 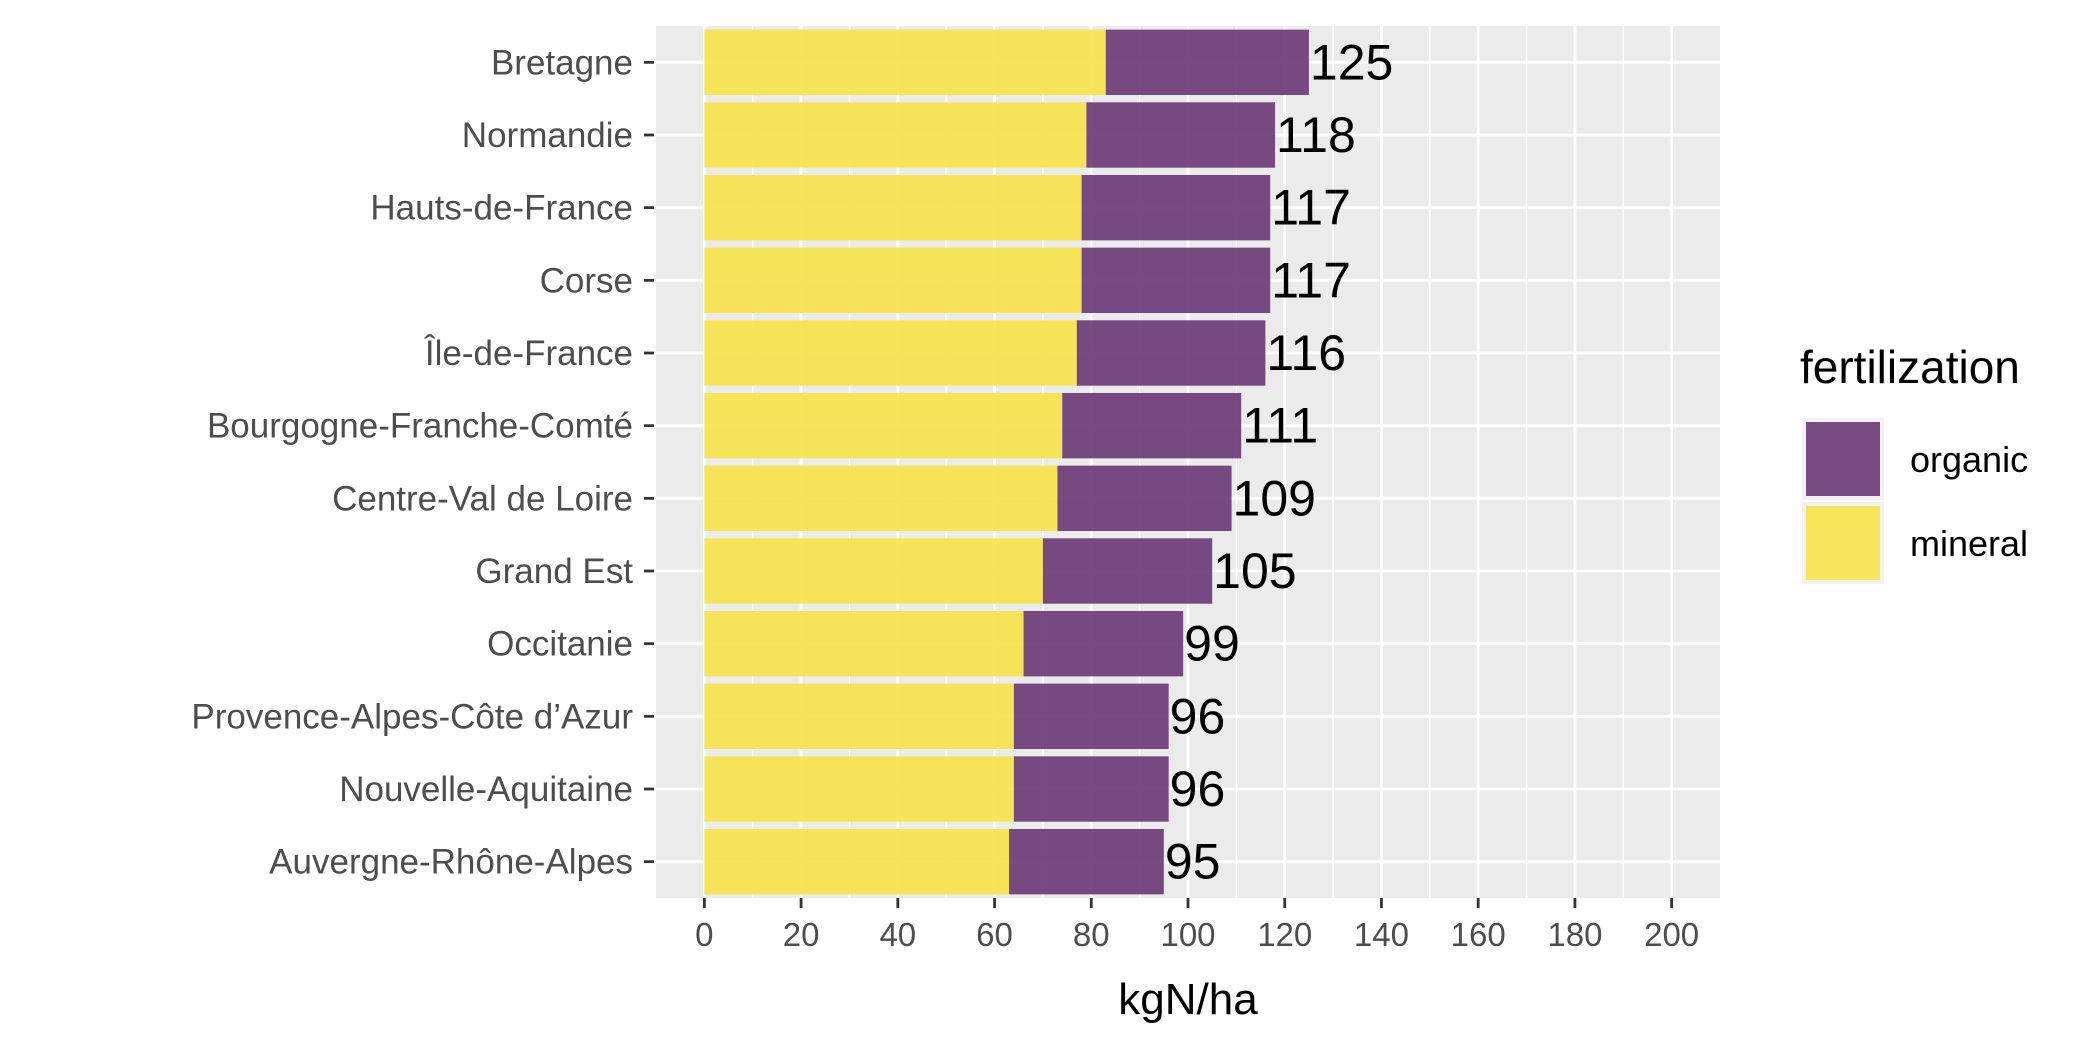 I want to click on legend-swatch-organic, so click(x=1843, y=459).